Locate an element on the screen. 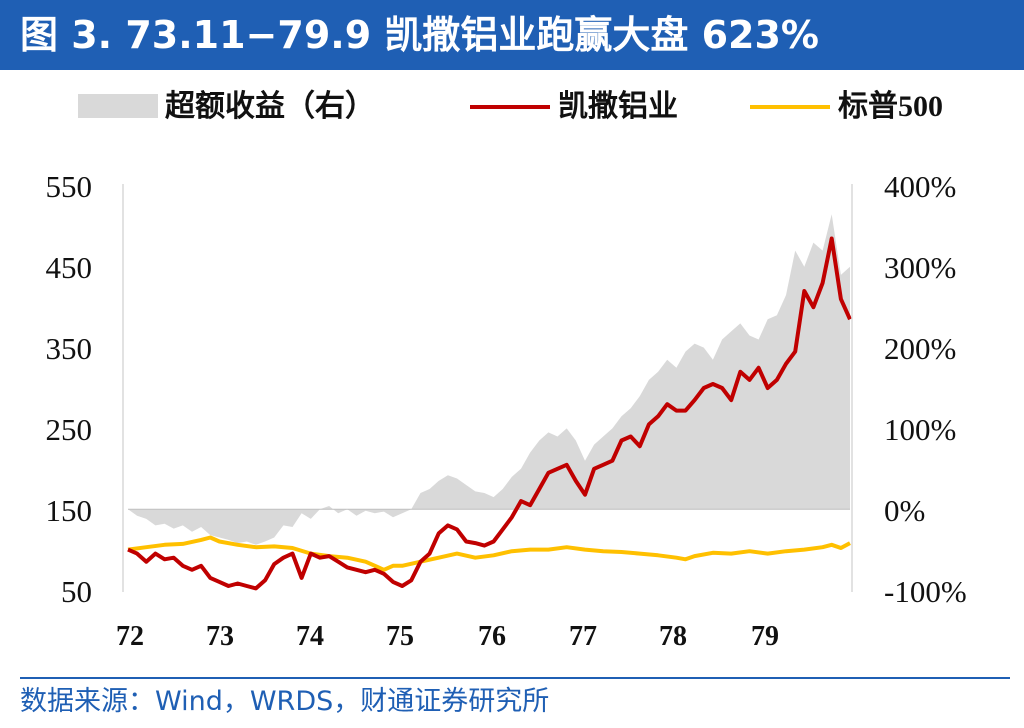 Image resolution: width=1024 pixels, height=728 pixels. y-left-tick-4: 450 is located at coordinates (69, 267).